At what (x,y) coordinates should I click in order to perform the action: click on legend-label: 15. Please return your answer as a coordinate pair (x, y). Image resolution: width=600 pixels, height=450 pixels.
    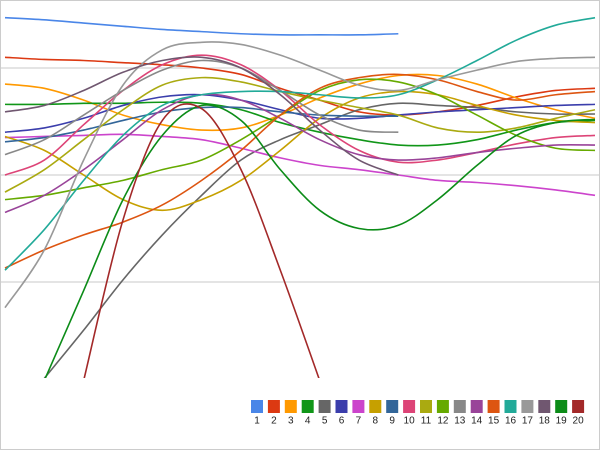
    Looking at the image, I should click on (494, 421).